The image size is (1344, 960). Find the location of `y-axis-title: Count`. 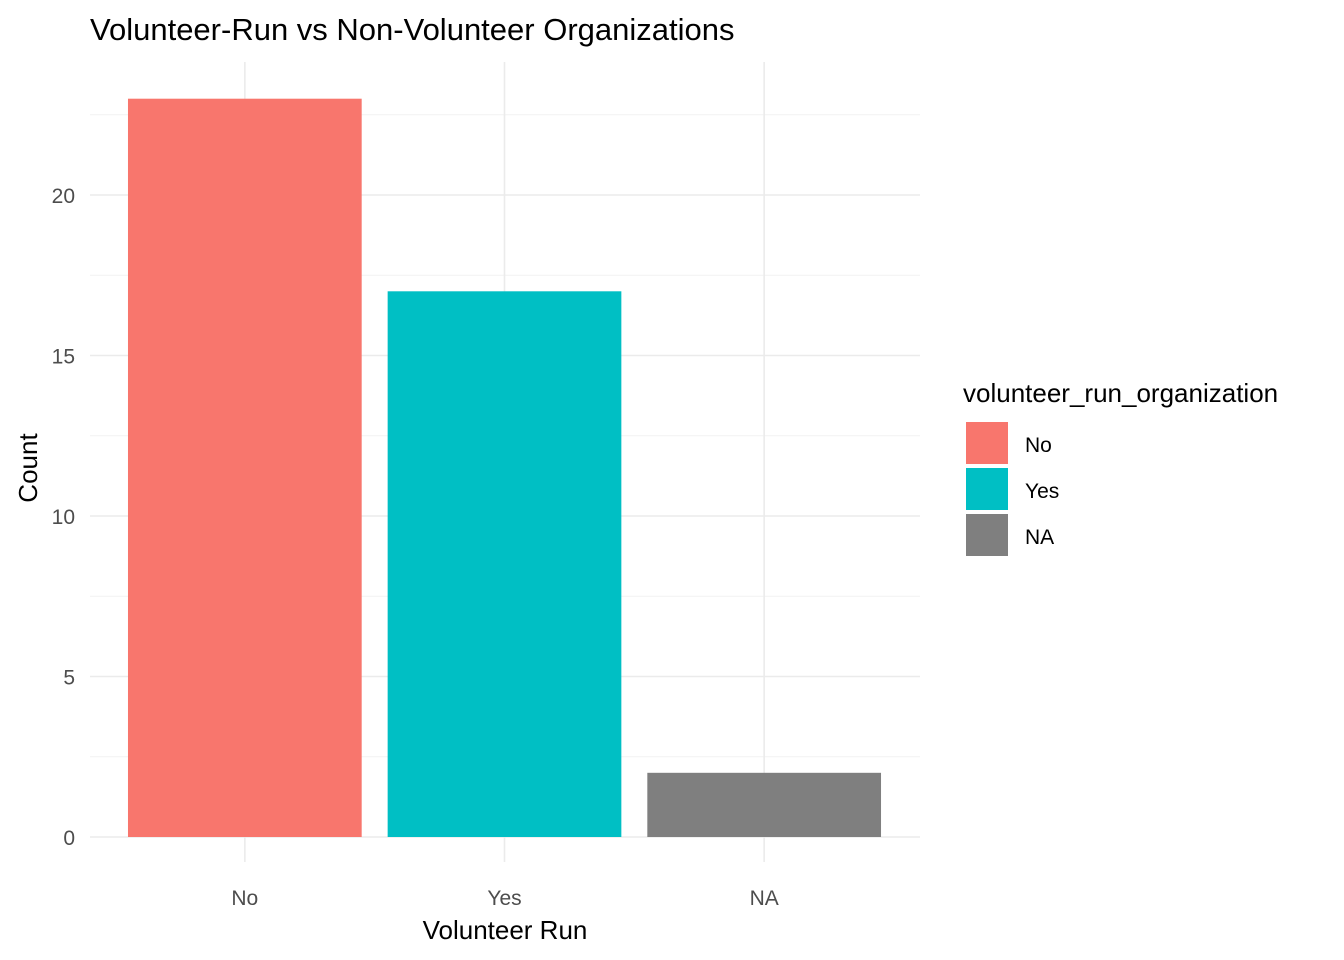

y-axis-title: Count is located at coordinates (28, 468).